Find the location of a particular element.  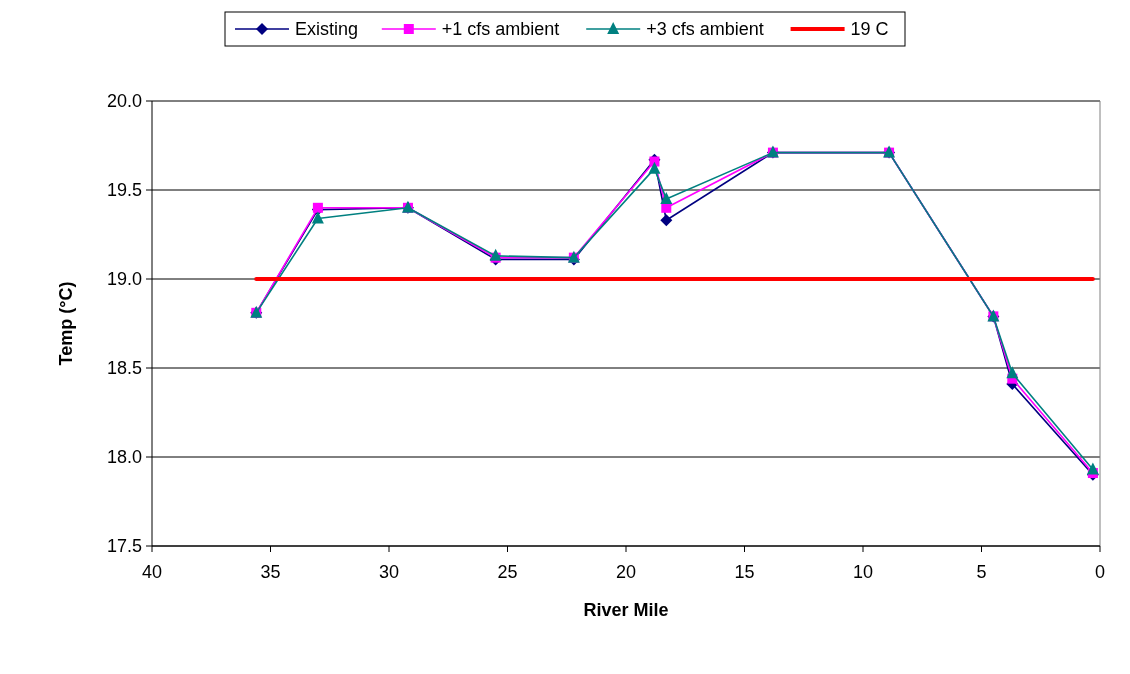

x-axis-title: River Mile is located at coordinates (626, 610).